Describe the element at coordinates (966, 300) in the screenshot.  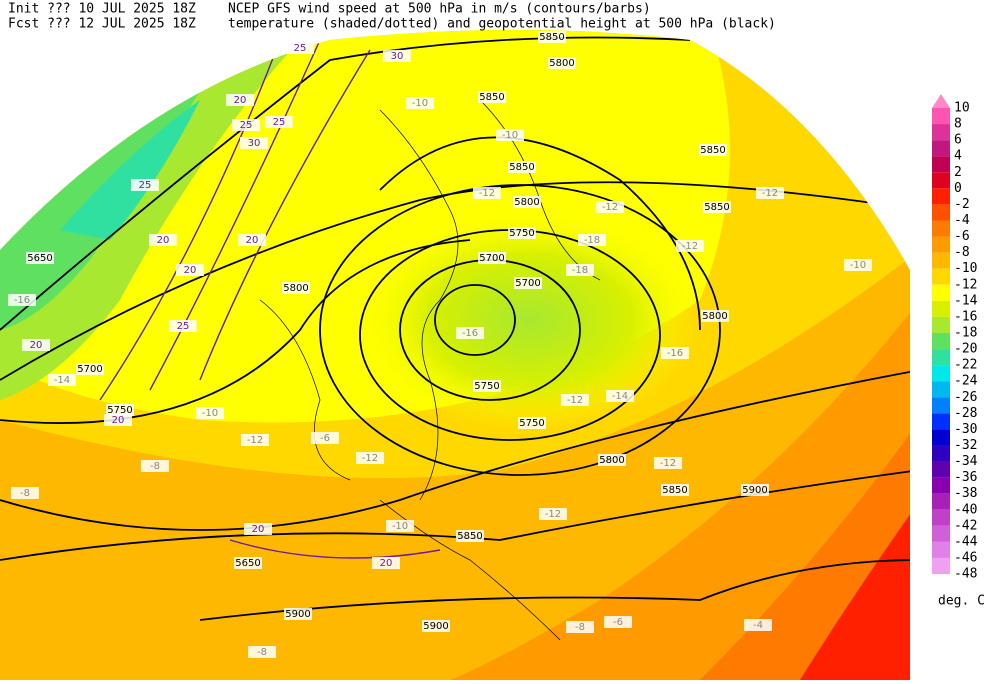
I see `colorbar-label: -14` at that location.